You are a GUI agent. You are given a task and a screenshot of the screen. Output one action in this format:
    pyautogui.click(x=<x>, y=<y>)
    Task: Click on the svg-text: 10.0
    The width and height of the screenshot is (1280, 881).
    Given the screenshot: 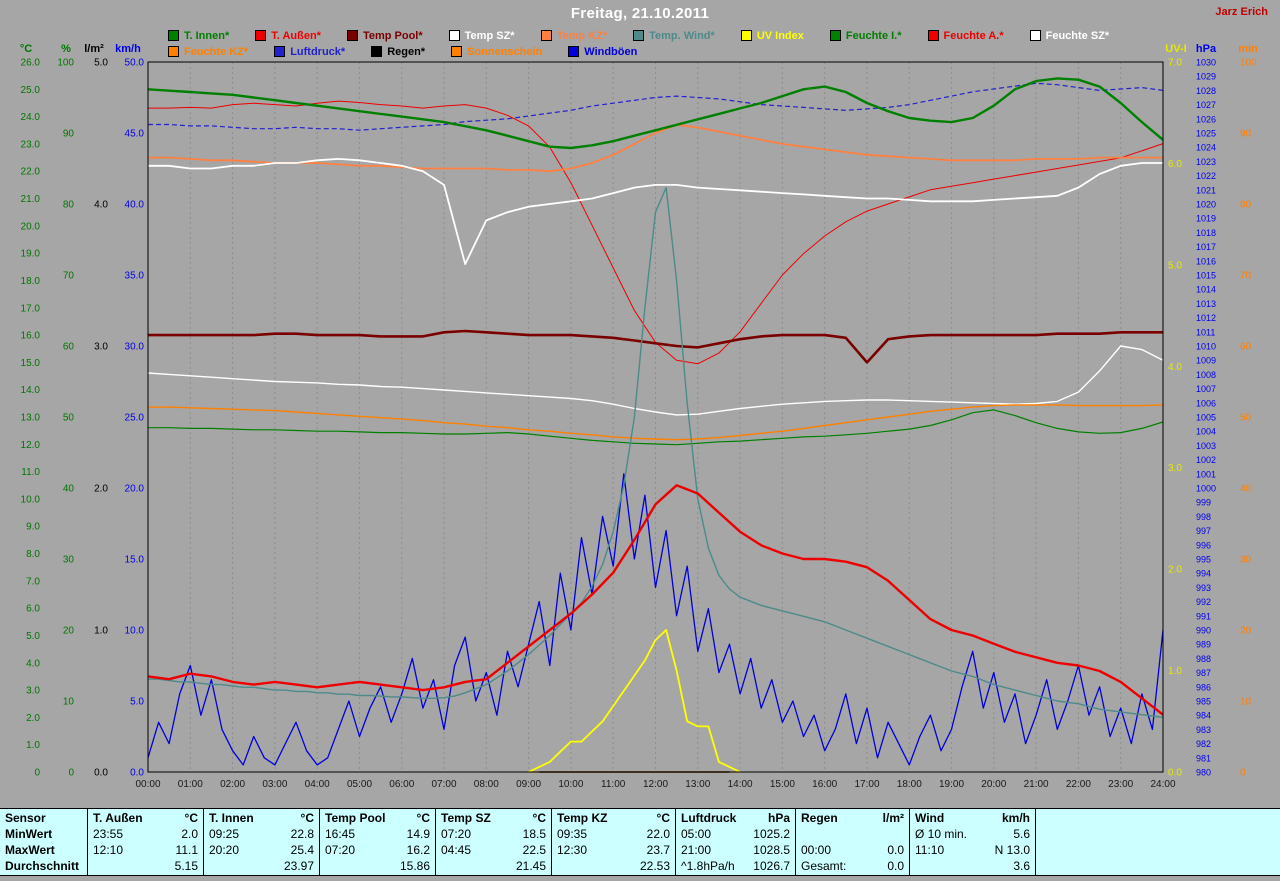 What is the action you would take?
    pyautogui.click(x=135, y=631)
    